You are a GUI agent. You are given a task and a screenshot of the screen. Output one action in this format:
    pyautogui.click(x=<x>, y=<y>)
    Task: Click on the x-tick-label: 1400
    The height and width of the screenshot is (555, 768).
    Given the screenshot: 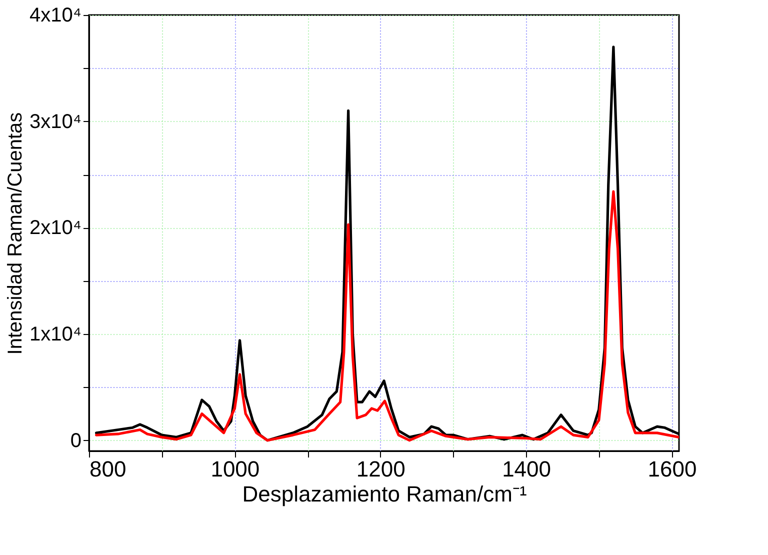 What is the action you would take?
    pyautogui.click(x=527, y=469)
    